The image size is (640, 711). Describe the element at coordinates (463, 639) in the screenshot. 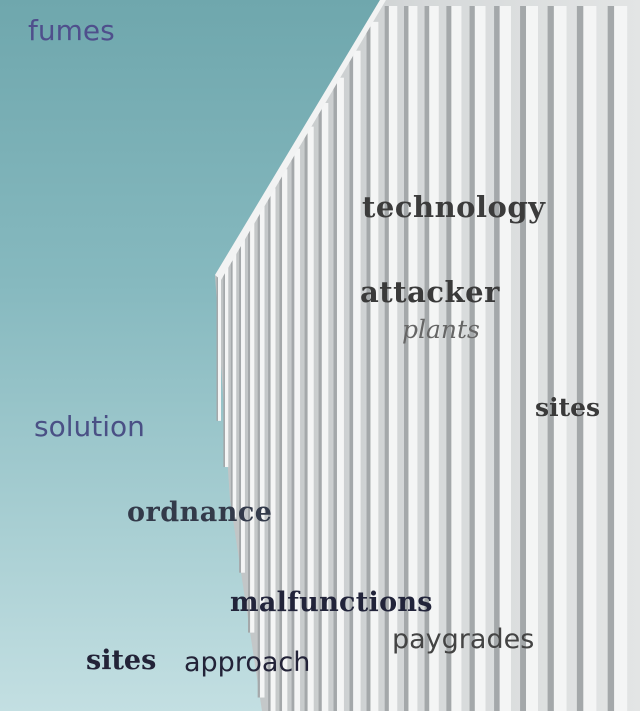

I see `word-paygrades: paygrades` at that location.